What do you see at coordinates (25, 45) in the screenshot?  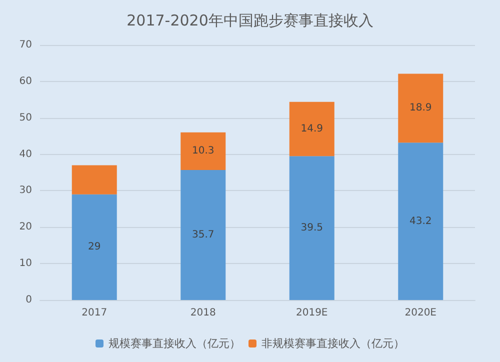 I see `y-tick-label: 70` at bounding box center [25, 45].